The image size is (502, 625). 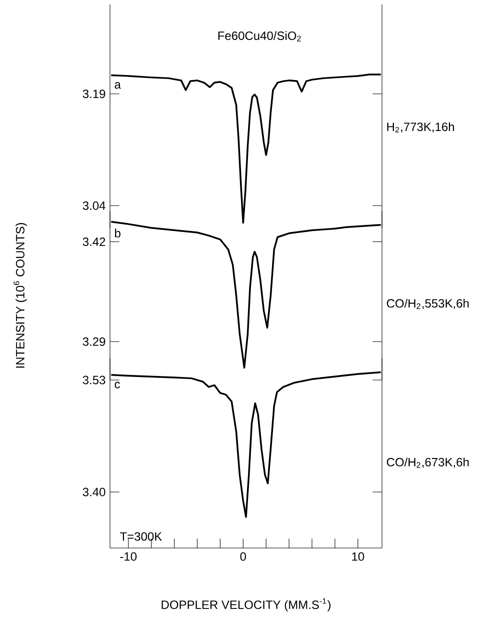 I want to click on y-tick-label: 3.04, so click(x=94, y=205).